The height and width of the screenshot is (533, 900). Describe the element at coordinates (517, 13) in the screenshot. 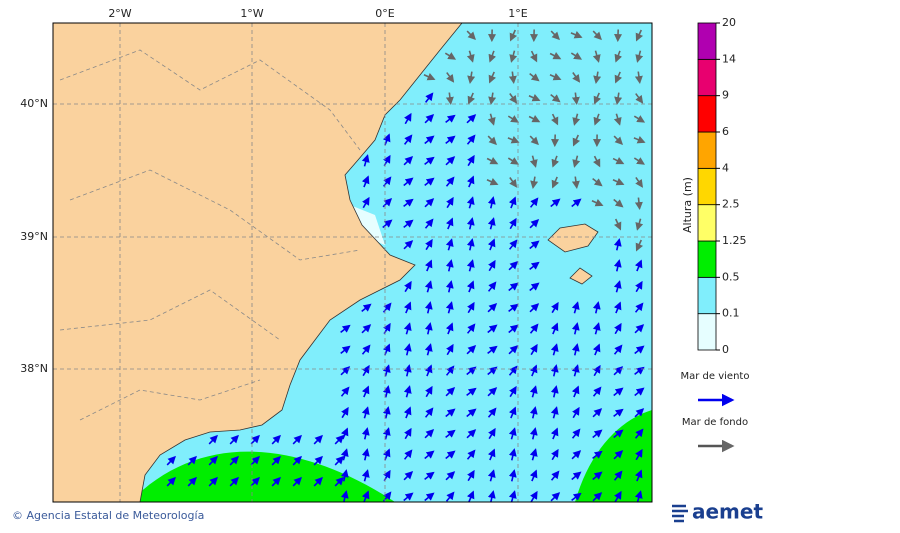

I see `lon-label: 1°E` at that location.